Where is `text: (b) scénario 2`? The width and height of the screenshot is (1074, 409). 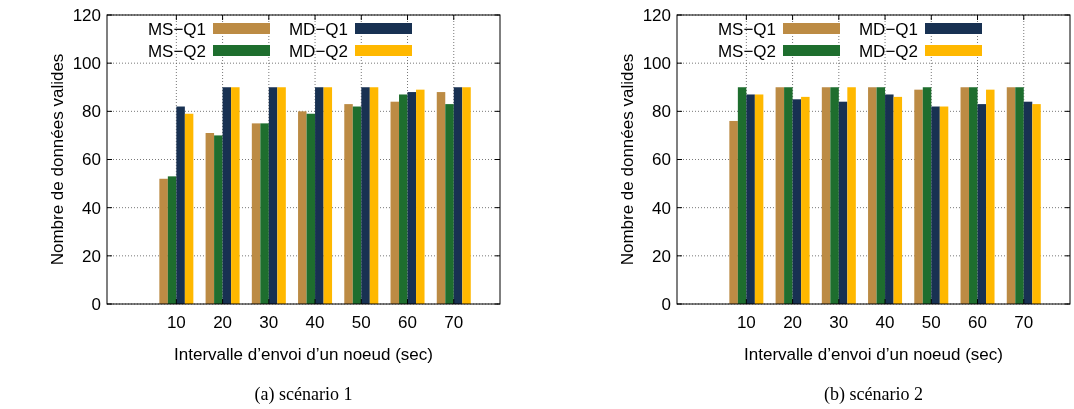
text: (b) scénario 2 is located at coordinates (873, 394).